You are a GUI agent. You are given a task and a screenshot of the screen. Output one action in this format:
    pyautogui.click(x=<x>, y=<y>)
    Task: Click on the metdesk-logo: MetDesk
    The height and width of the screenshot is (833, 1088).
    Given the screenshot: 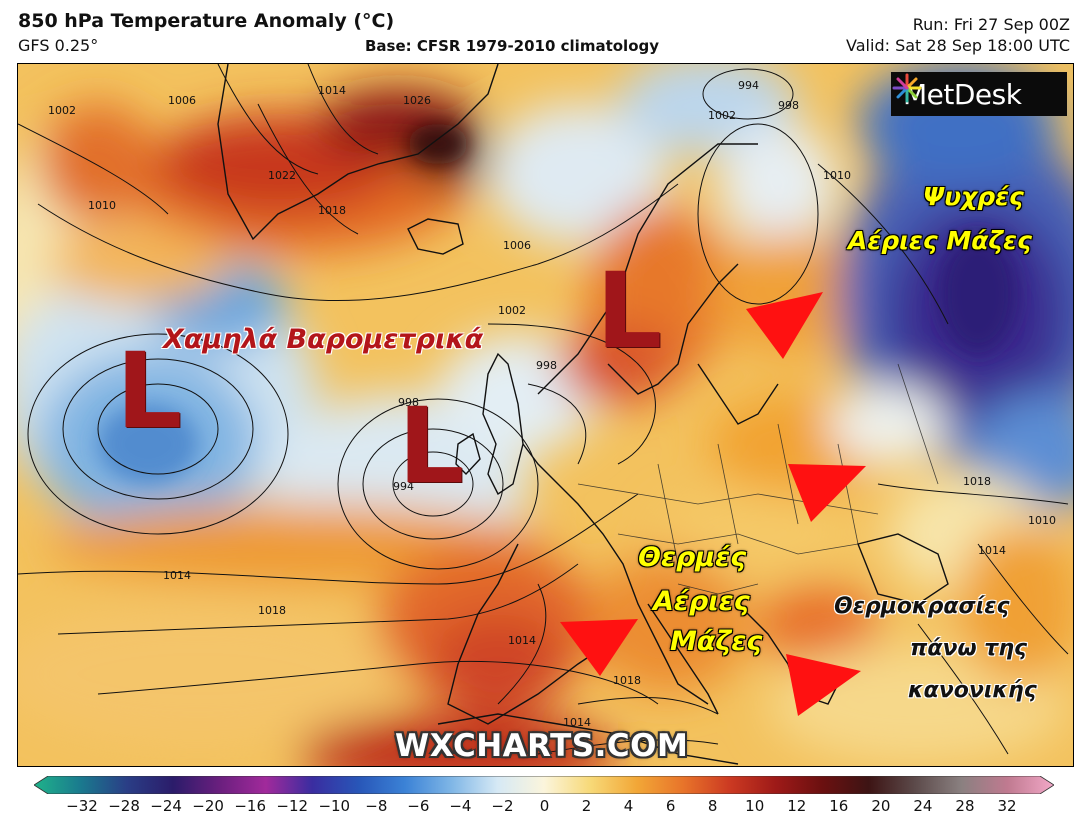 What is the action you would take?
    pyautogui.click(x=979, y=94)
    